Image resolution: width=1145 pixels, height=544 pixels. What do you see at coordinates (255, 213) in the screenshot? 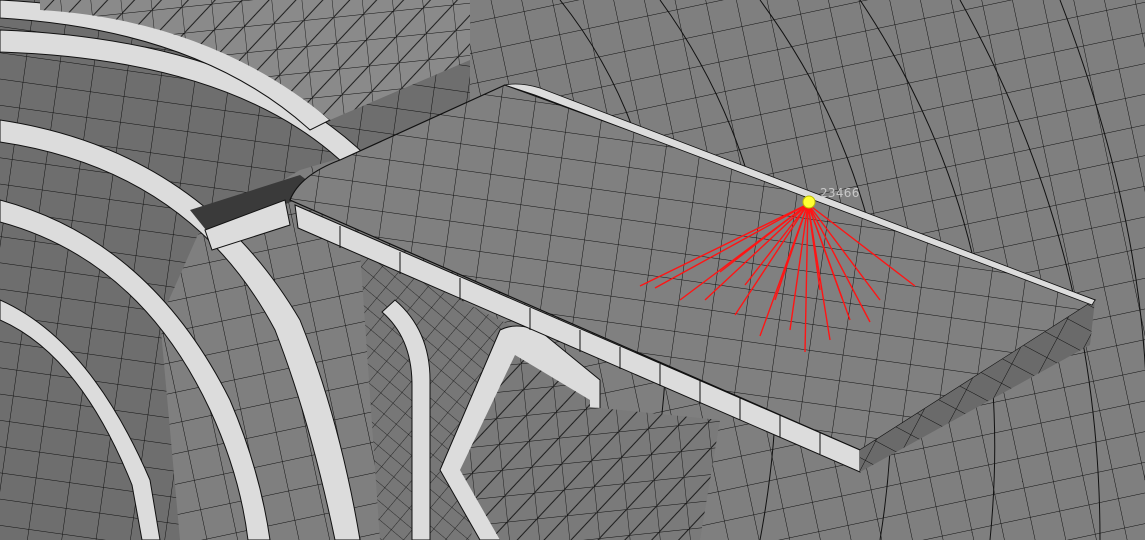
I see `slot-groove` at bounding box center [255, 213].